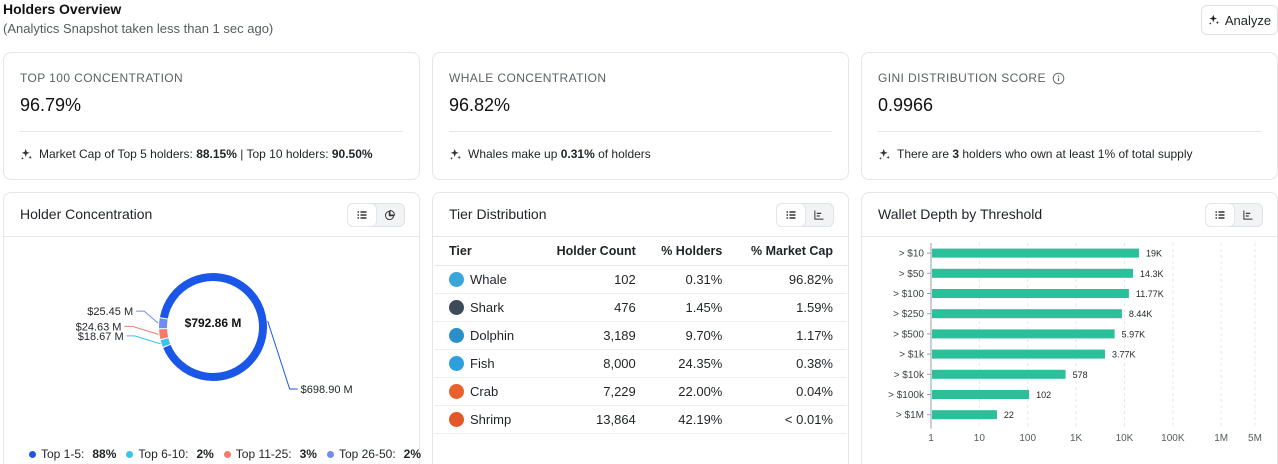  I want to click on table-row: Crab 7,229 22.00% 0.04%, so click(640, 391).